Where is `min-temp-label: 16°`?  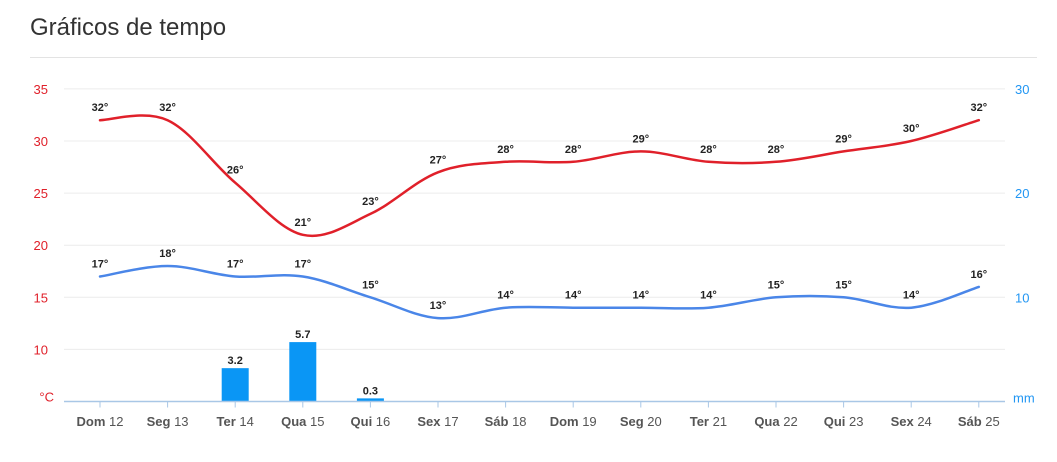 min-temp-label: 16° is located at coordinates (978, 275).